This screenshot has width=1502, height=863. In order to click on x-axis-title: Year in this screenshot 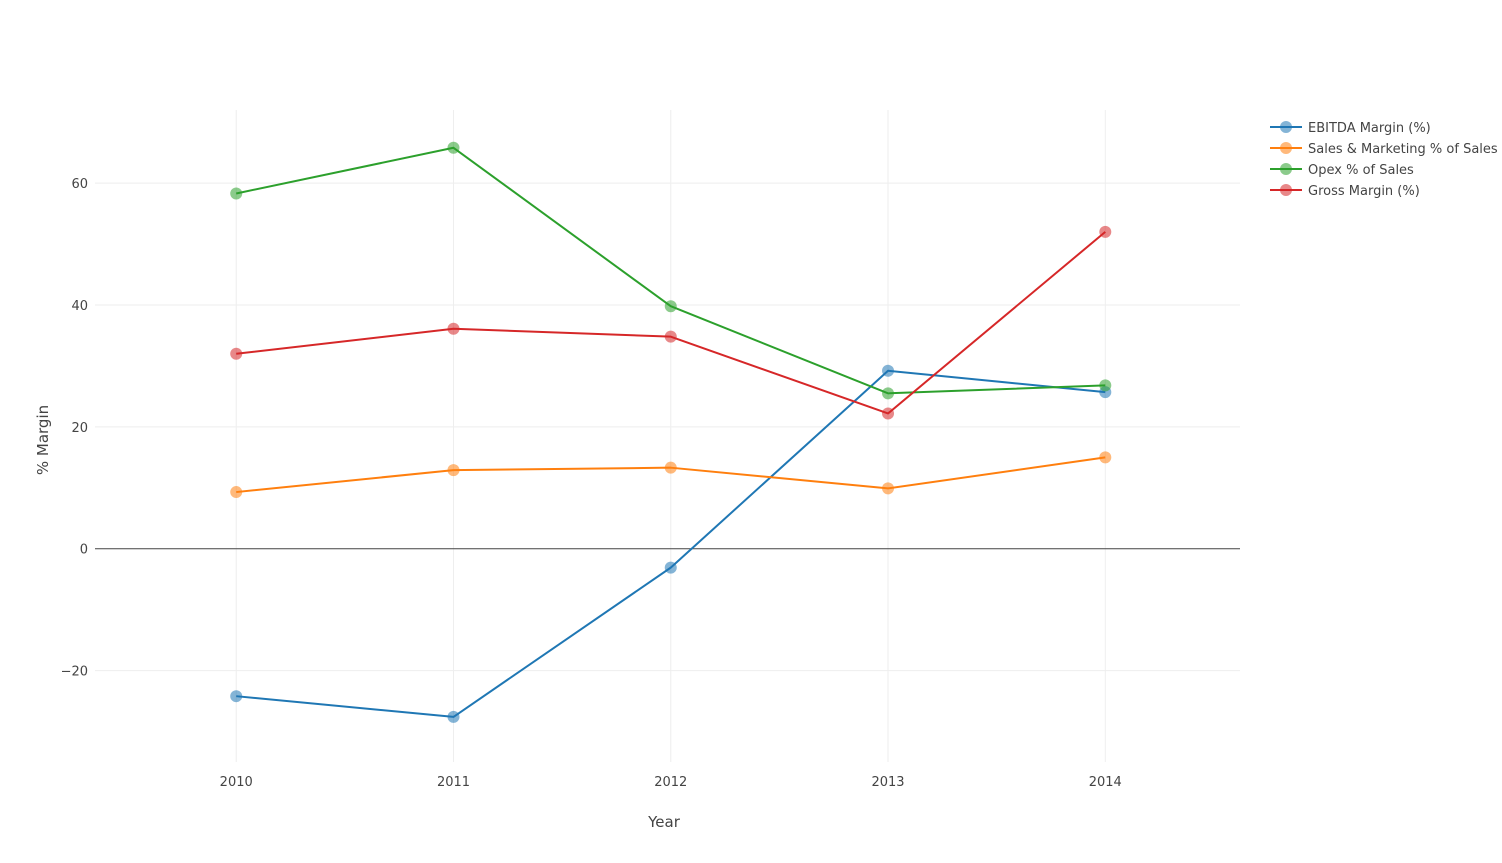, I will do `click(664, 822)`.